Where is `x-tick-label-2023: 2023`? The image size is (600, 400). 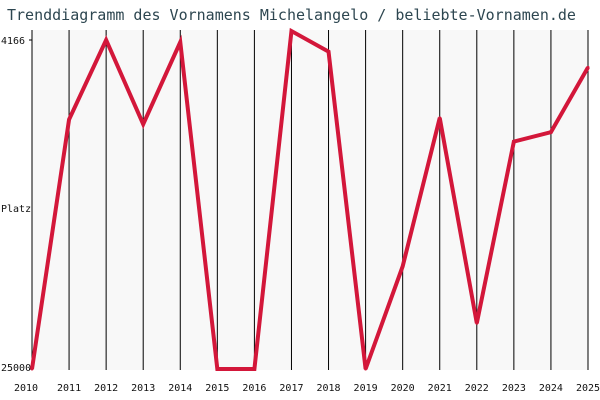
x-tick-label-2023: 2023 is located at coordinates (514, 388).